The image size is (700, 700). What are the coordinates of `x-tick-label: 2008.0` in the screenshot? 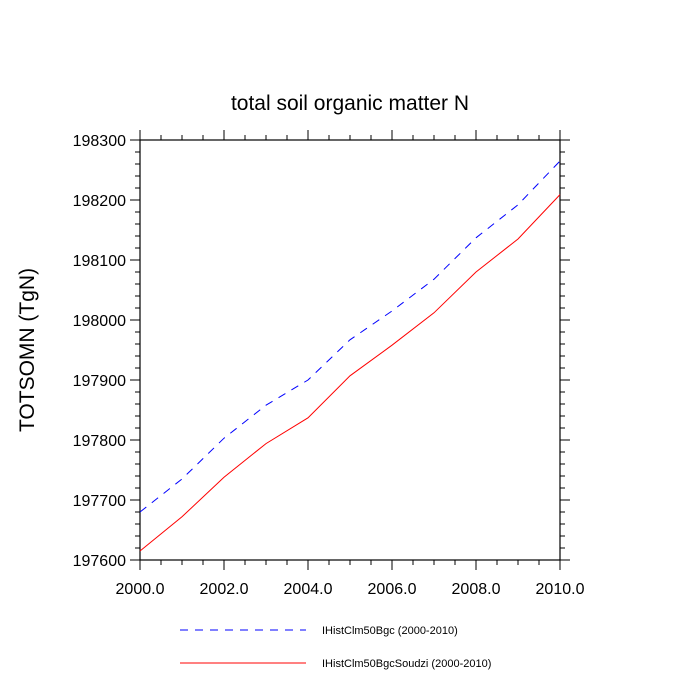 It's located at (476, 589).